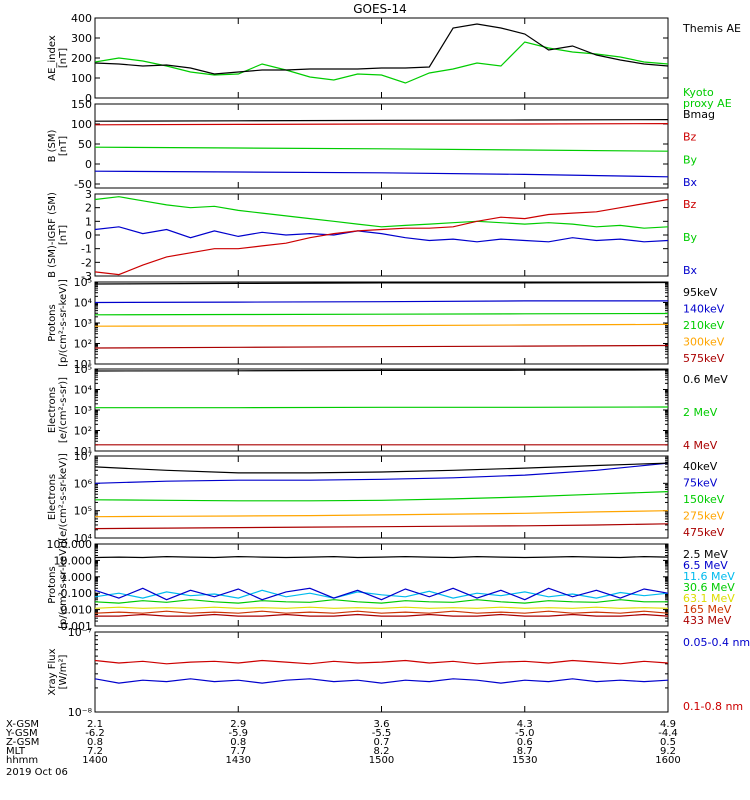 The width and height of the screenshot is (750, 800). Describe the element at coordinates (704, 342) in the screenshot. I see `legend-entry-line: 300keV` at that location.